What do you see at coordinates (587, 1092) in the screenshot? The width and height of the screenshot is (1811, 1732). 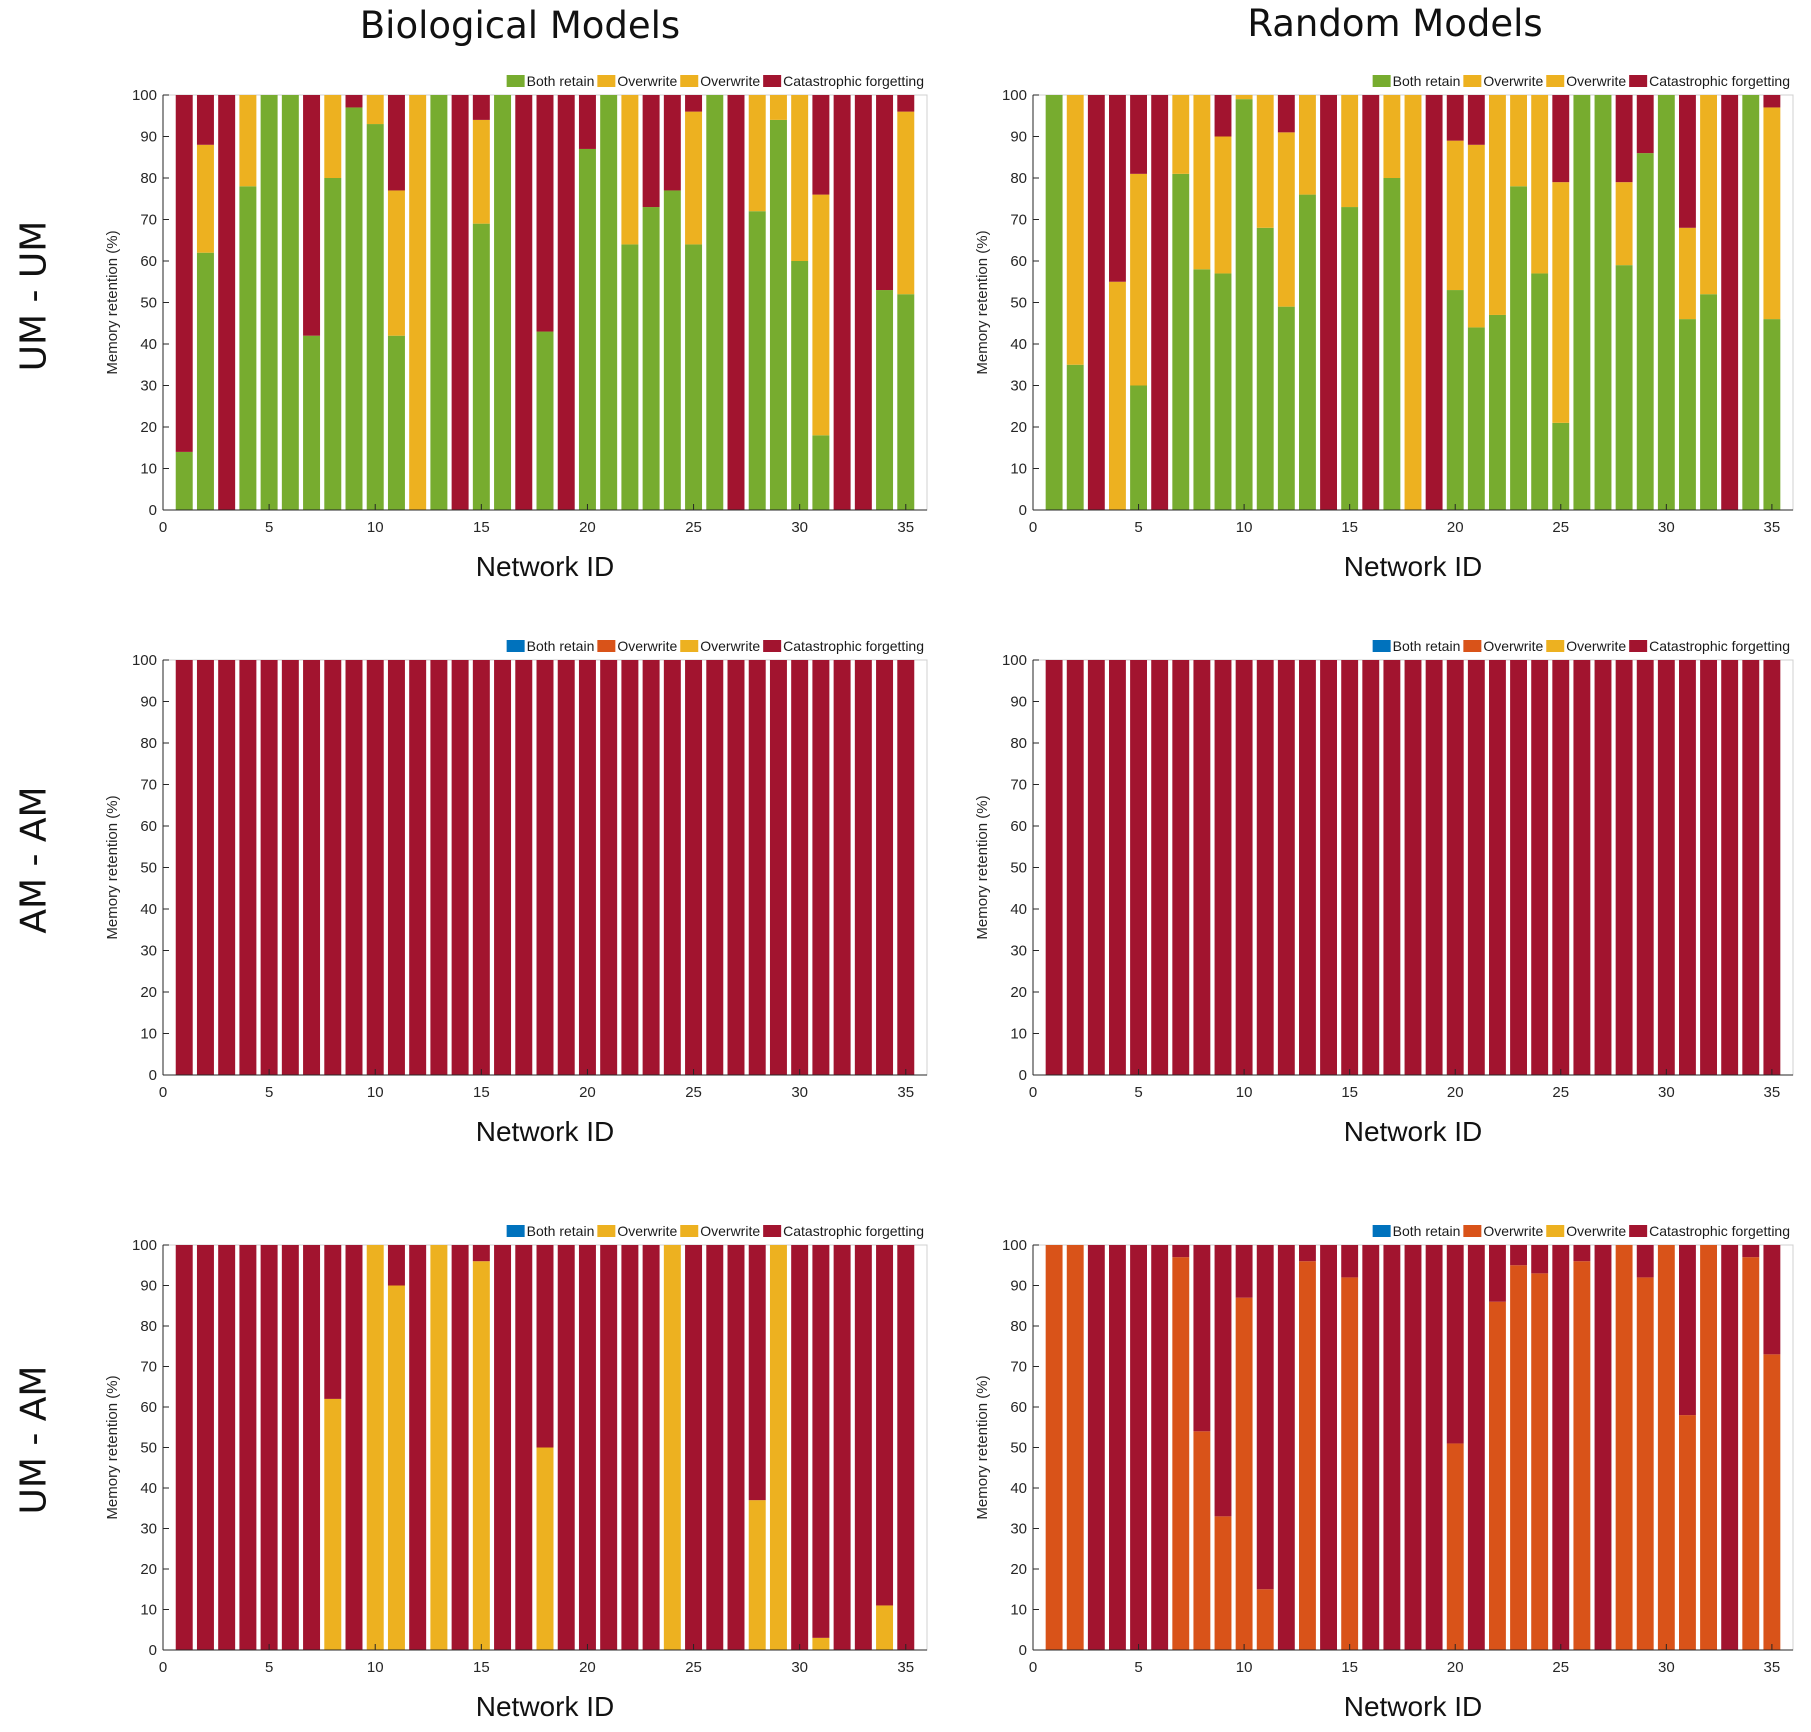 I see `x-tick-label: 20` at bounding box center [587, 1092].